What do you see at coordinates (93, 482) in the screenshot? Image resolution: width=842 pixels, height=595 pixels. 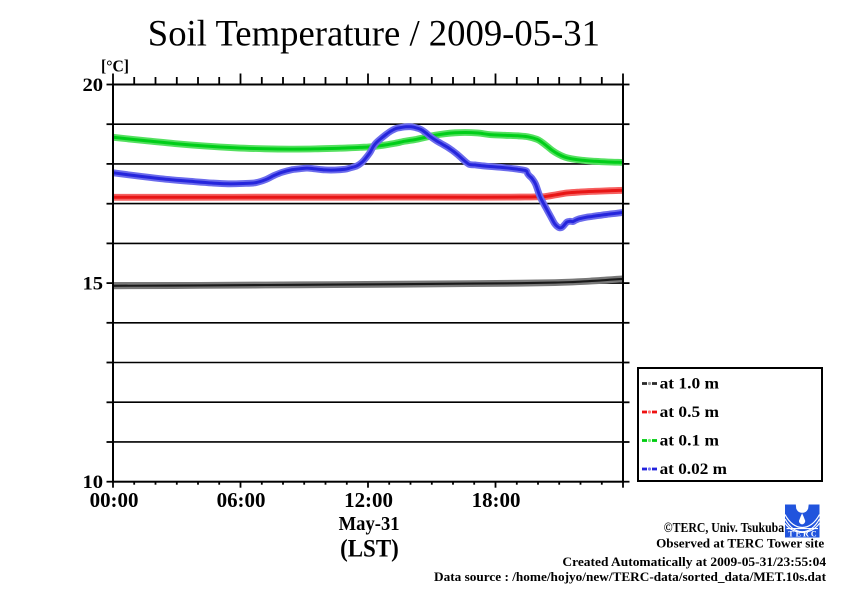 I see `svg-text: 10` at bounding box center [93, 482].